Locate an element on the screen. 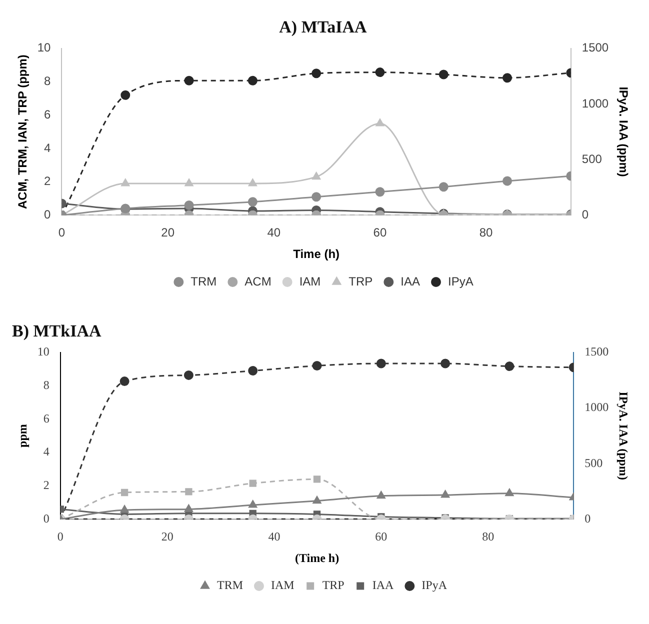 This screenshot has height=624, width=649. y-axis-title: ppm is located at coordinates (22, 436).